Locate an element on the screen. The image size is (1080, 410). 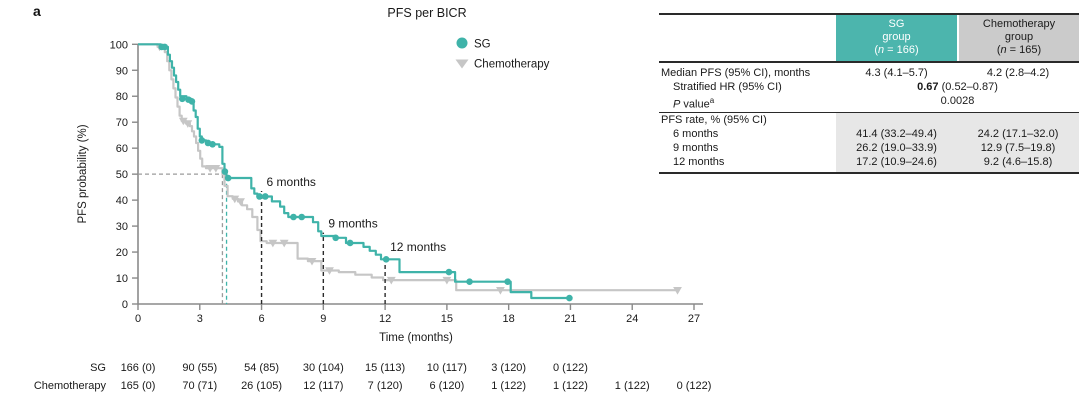
x-tick-label: 24 is located at coordinates (632, 319).